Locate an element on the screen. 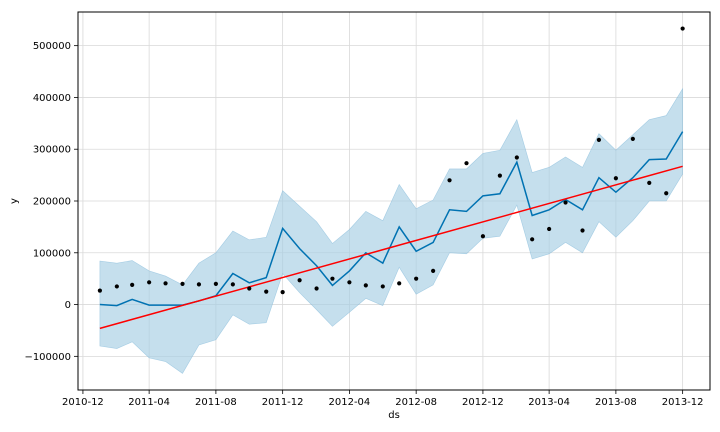  x-tick-label: 2010-12 is located at coordinates (83, 402).